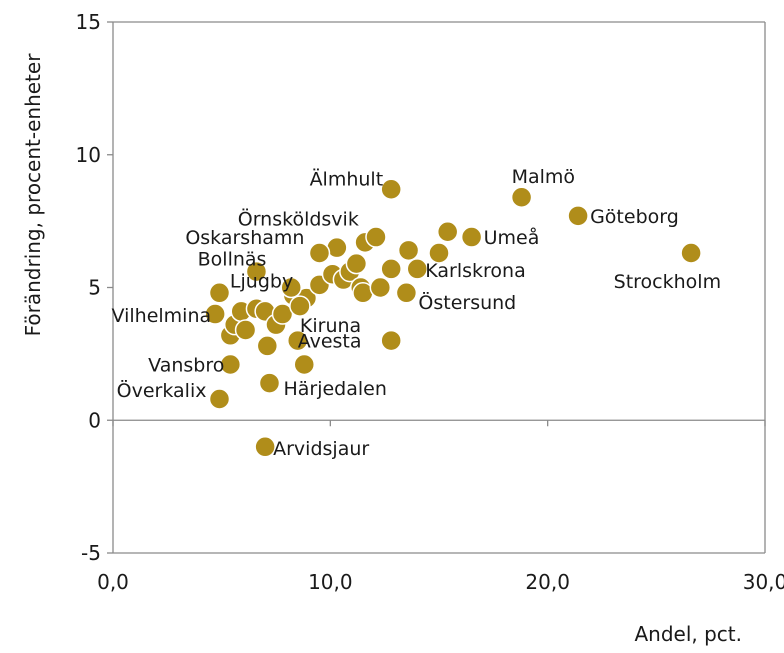 This screenshot has width=784, height=653. I want to click on point-label: Strockholm, so click(667, 282).